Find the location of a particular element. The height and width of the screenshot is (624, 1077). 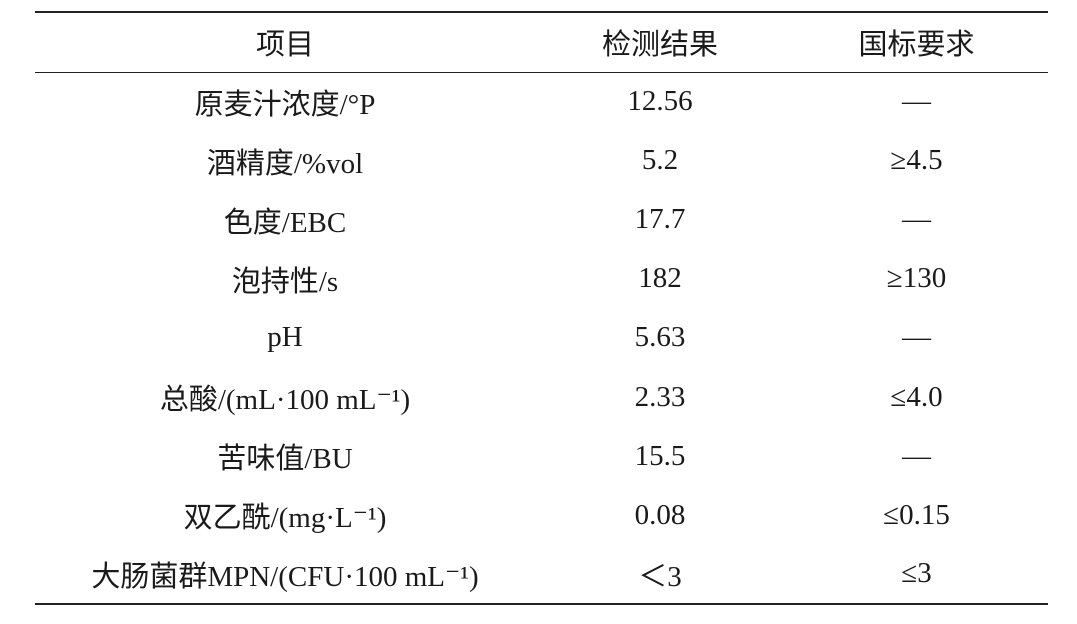

table-cell: ≥4.5 is located at coordinates (916, 160).